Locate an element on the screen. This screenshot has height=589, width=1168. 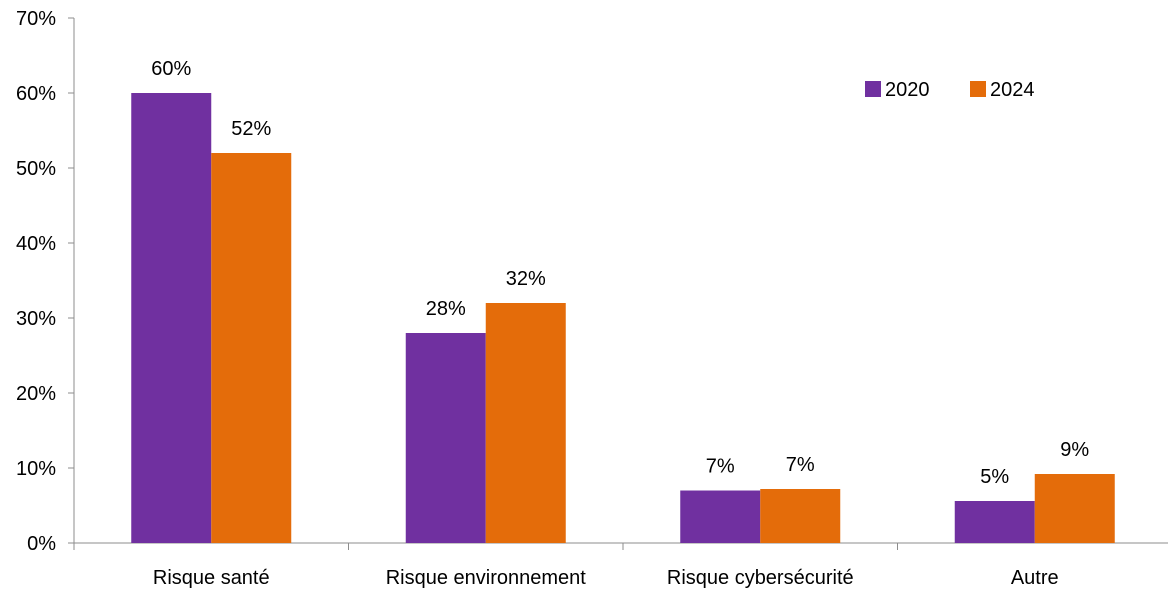
legend-swatch-2024 is located at coordinates (978, 89).